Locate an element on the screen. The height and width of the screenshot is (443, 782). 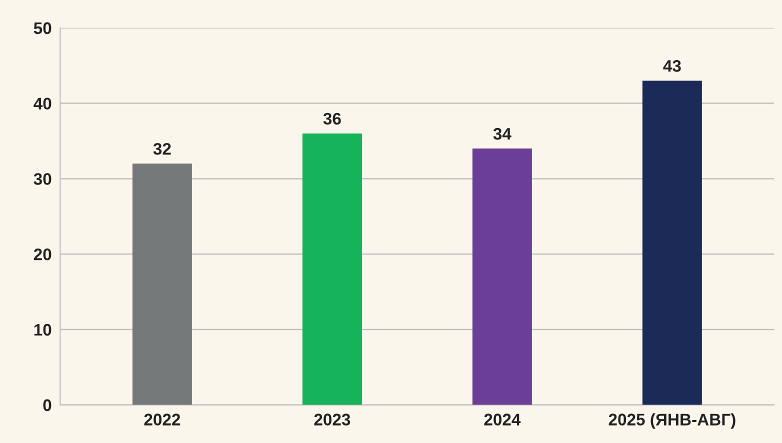
x-tick-label: 2023 is located at coordinates (332, 420).